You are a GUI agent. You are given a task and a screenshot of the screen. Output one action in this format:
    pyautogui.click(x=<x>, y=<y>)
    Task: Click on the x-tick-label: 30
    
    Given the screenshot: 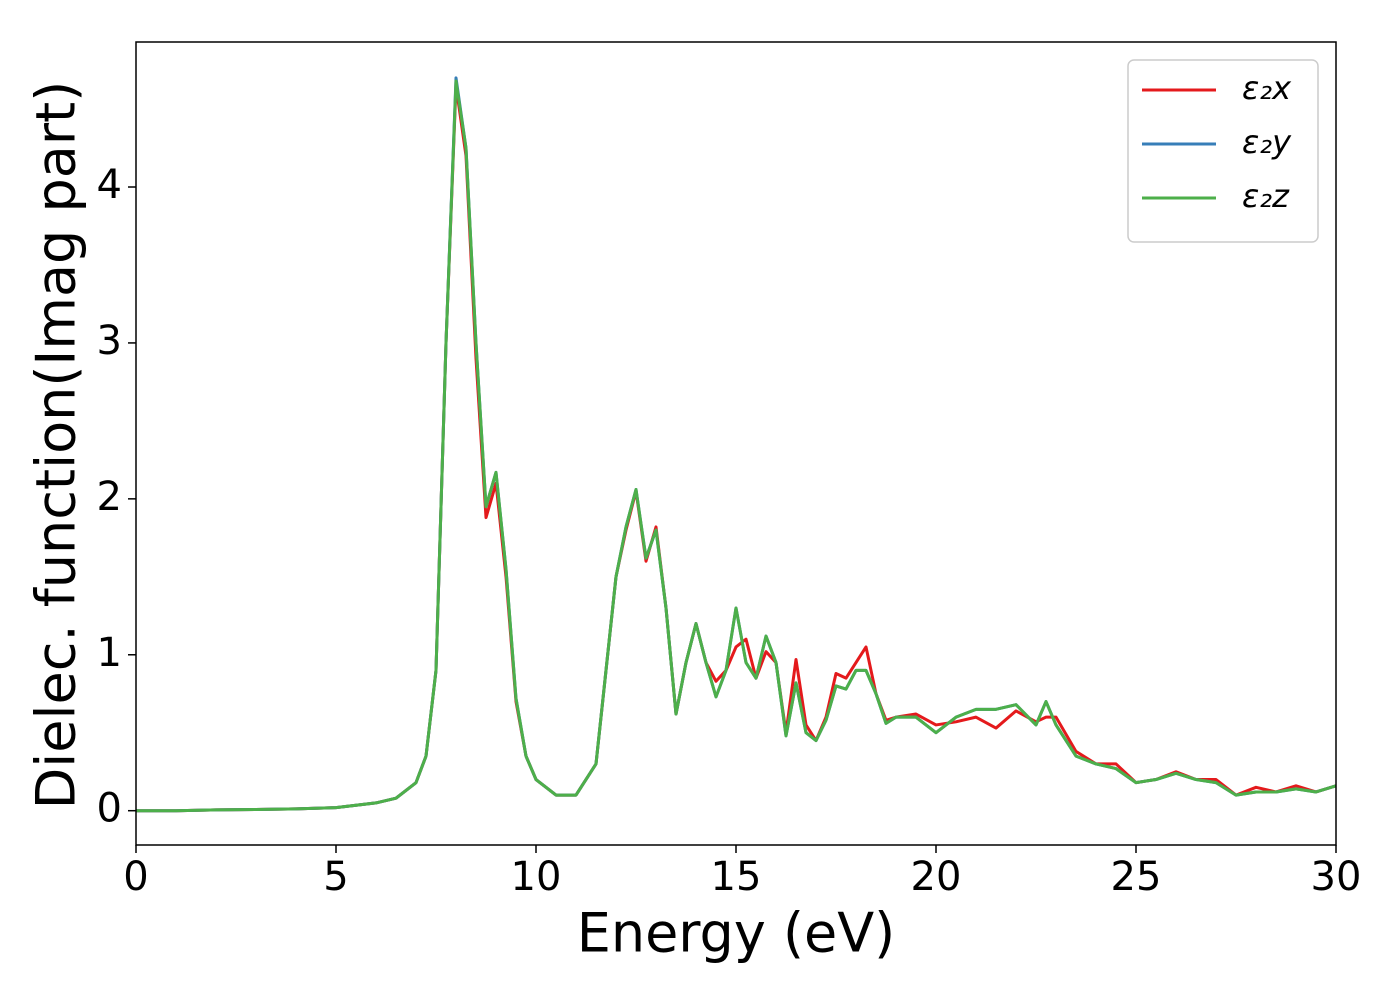 What is the action you would take?
    pyautogui.click(x=1336, y=877)
    